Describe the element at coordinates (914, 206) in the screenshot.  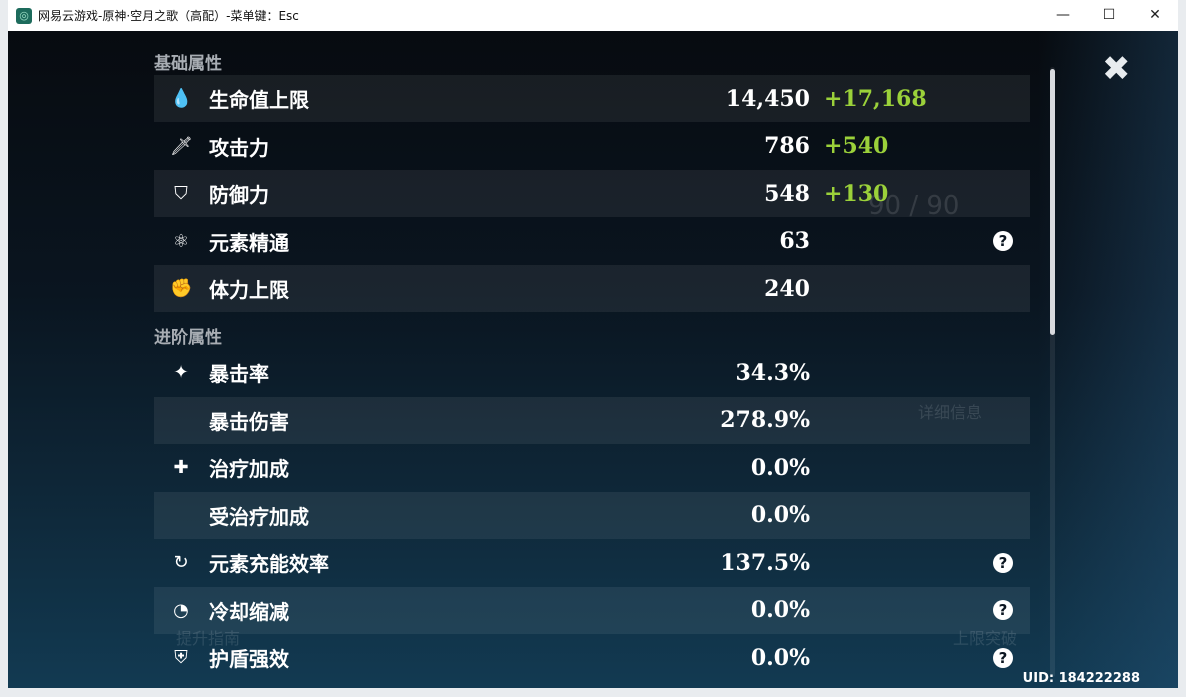
I see `bg-level: 90 / 90` at that location.